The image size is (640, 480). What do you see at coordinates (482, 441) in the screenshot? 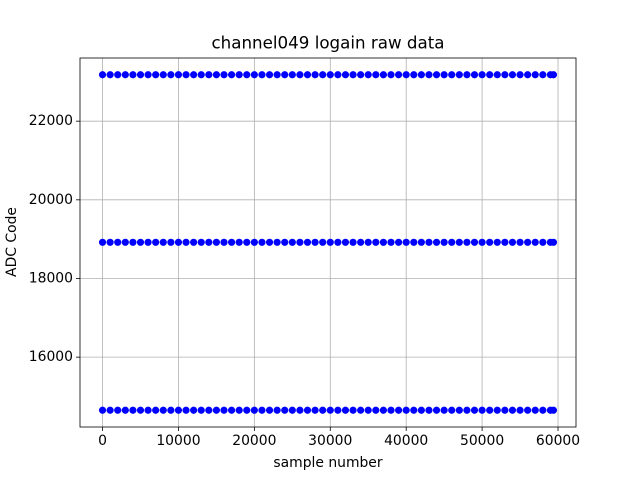
I see `x-tick-label: 50000` at bounding box center [482, 441].